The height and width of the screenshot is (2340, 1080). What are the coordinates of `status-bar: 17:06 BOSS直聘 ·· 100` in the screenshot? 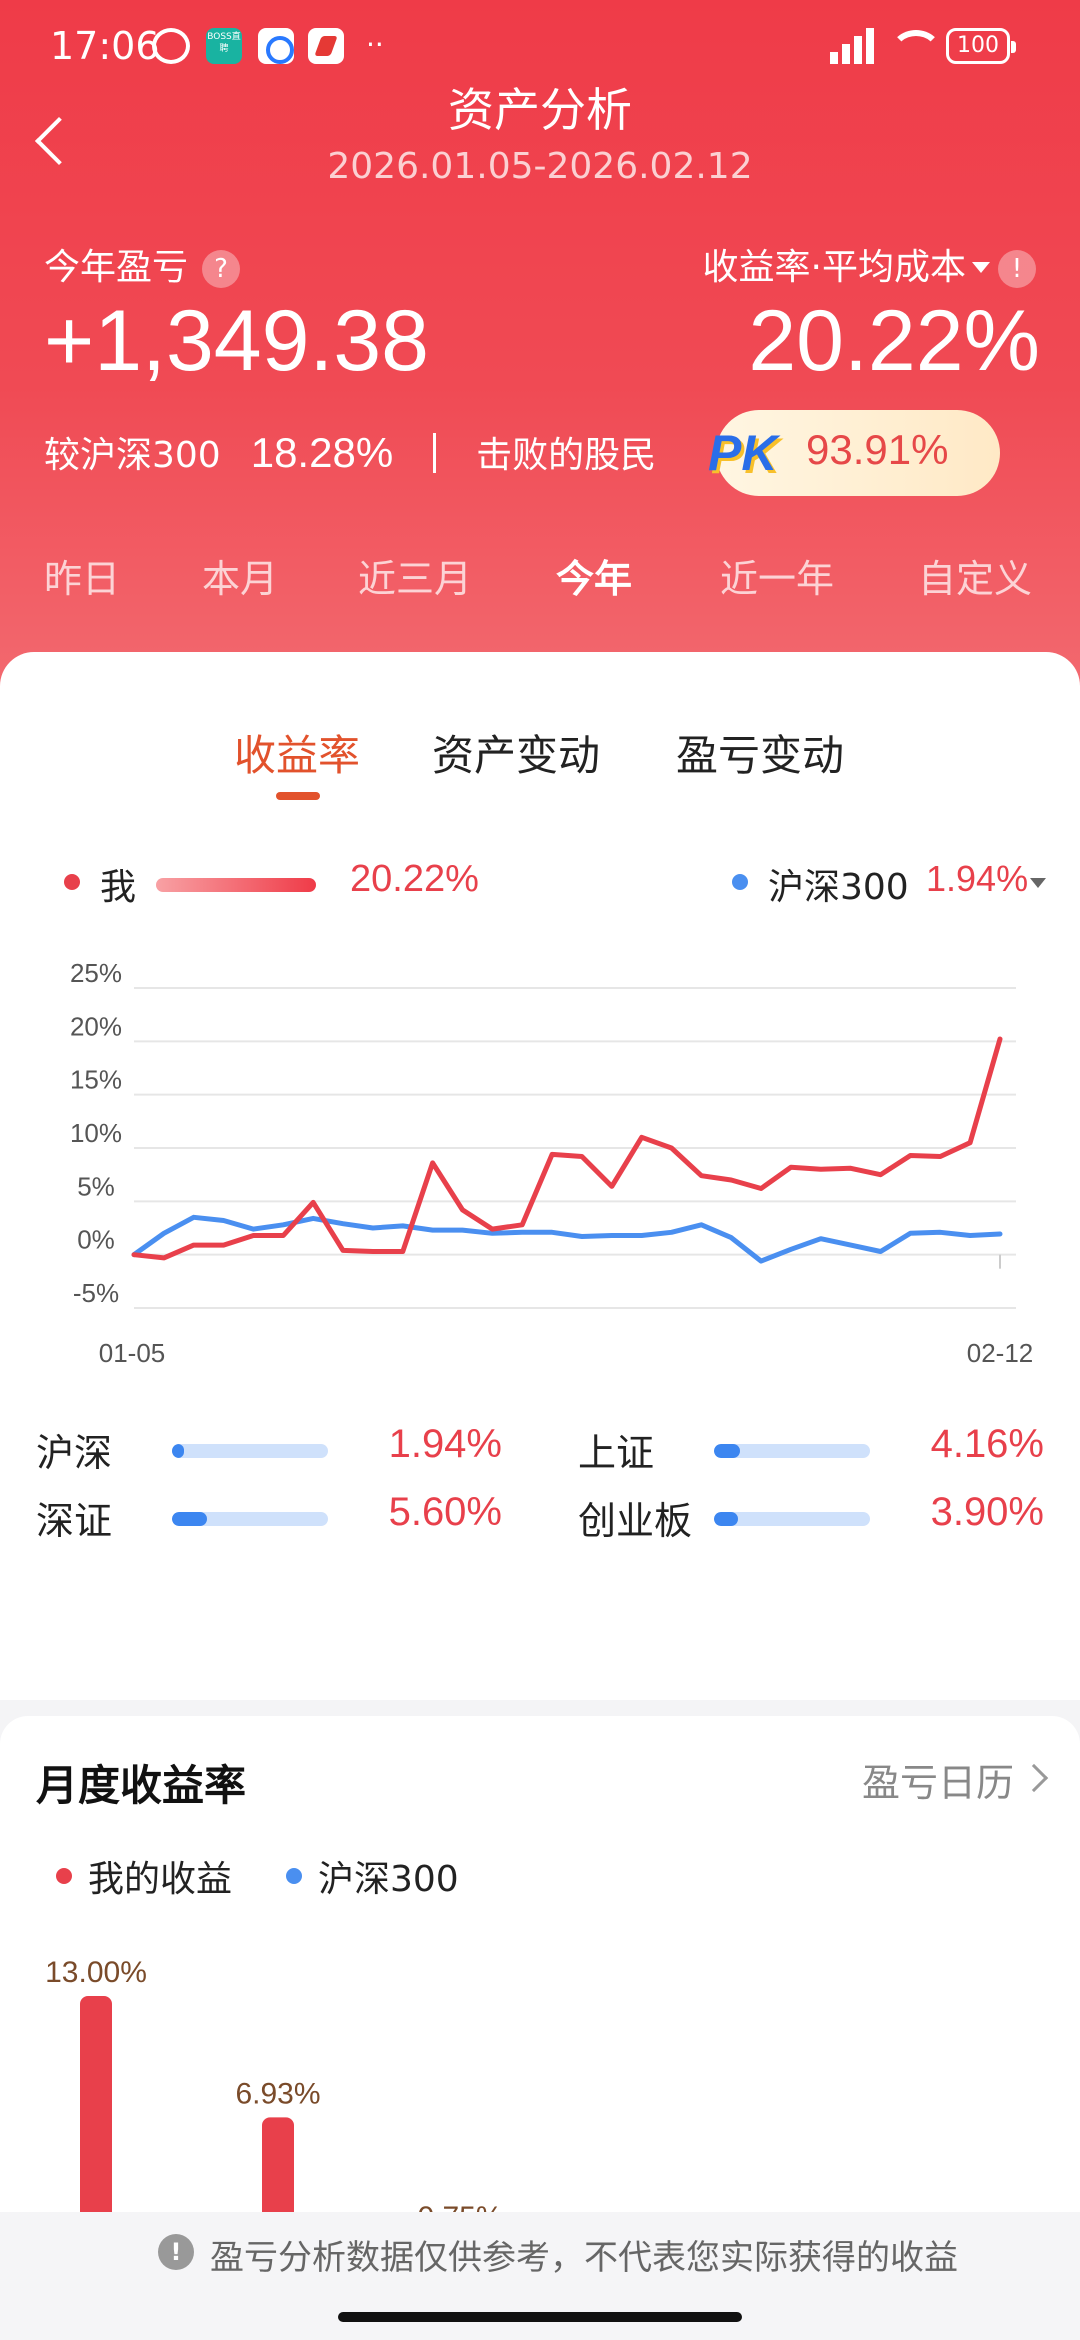 It's located at (540, 48).